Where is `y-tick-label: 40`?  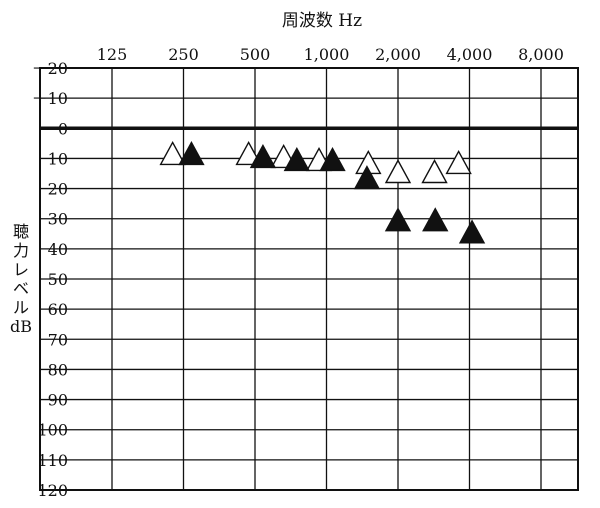
y-tick-label: 40 is located at coordinates (58, 249).